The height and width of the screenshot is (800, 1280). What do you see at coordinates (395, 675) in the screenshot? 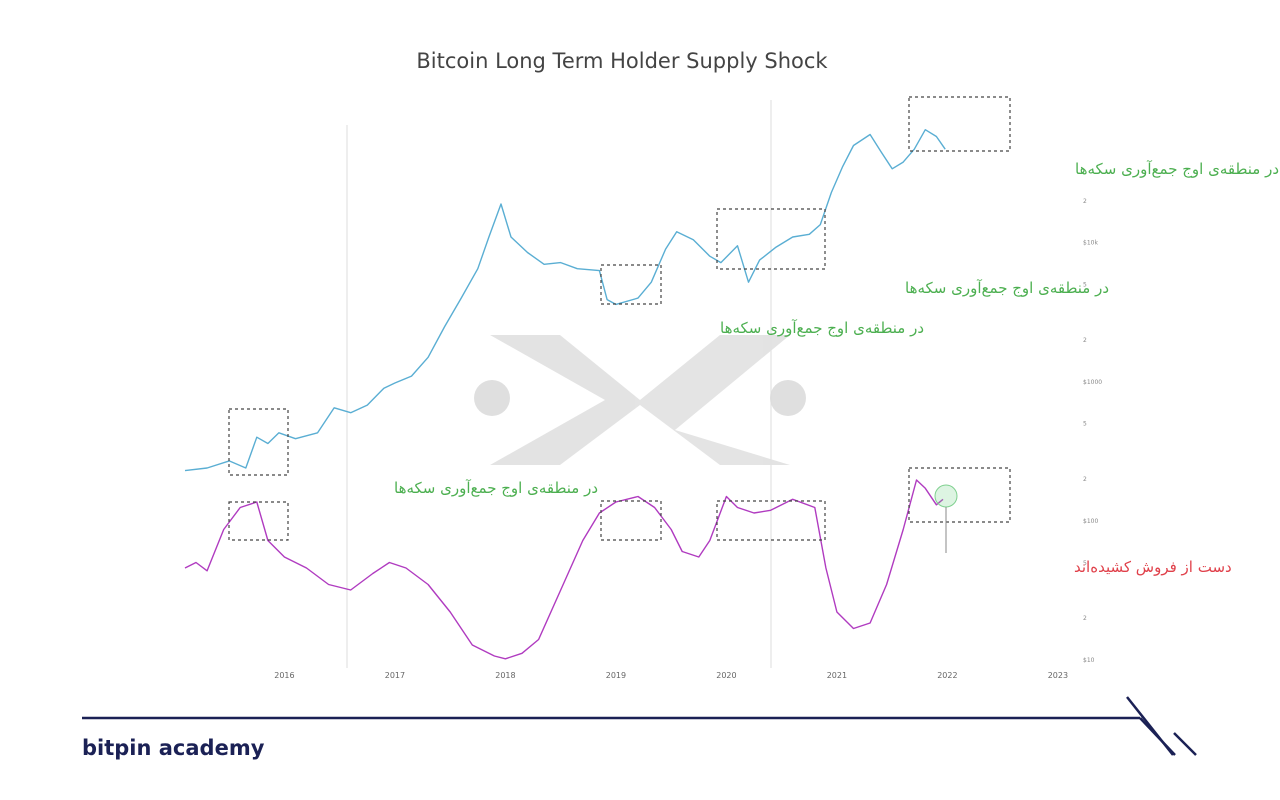
I see `x-tick-label-1: 2017` at bounding box center [395, 675].